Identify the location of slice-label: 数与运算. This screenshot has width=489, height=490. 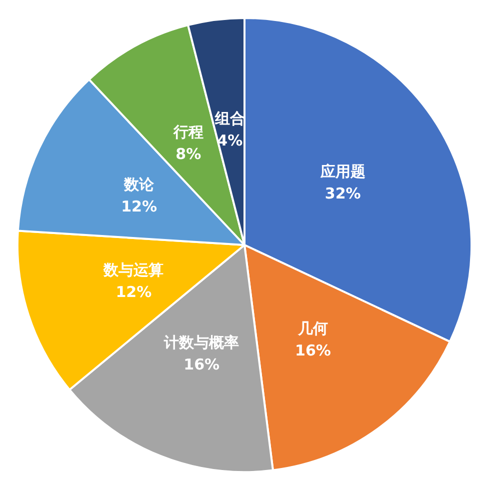
(133, 270).